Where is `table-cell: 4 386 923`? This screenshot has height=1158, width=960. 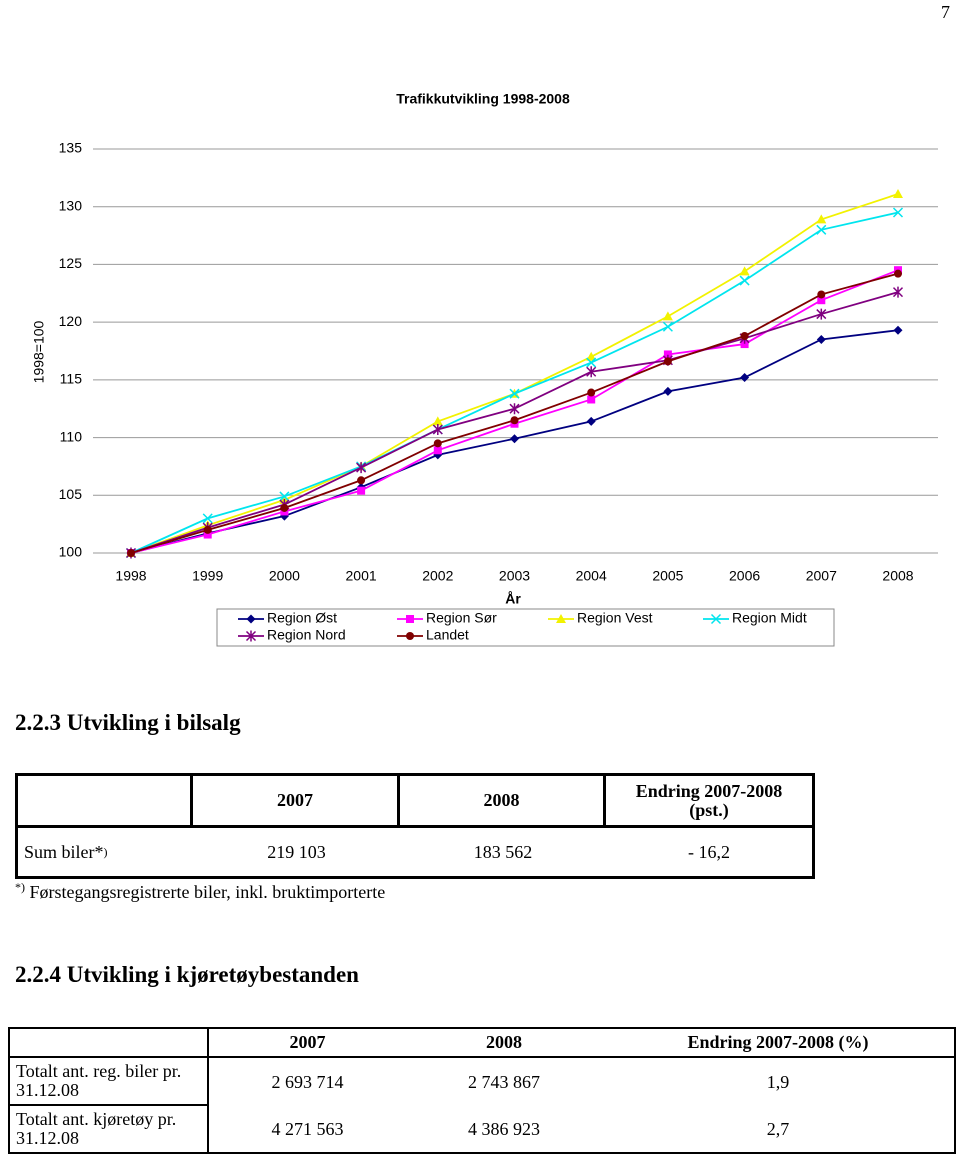 table-cell: 4 386 923 is located at coordinates (504, 1128).